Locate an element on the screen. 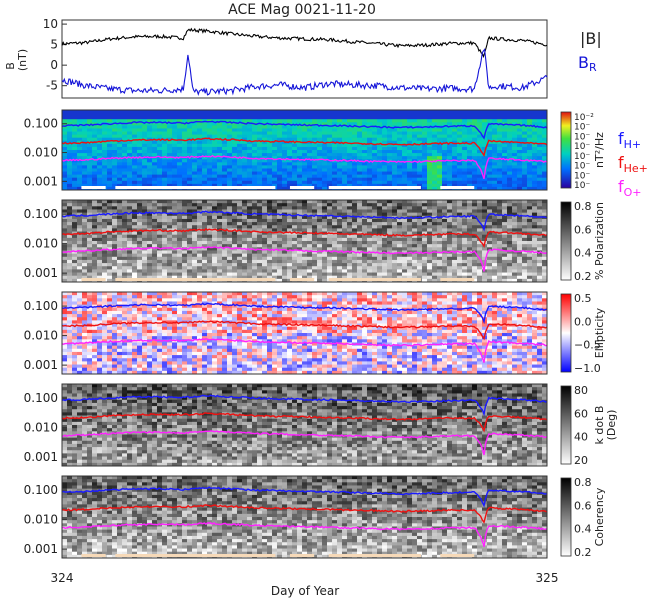 Image resolution: width=650 pixels, height=600 pixels. x-tick-end: 325 is located at coordinates (547, 578).